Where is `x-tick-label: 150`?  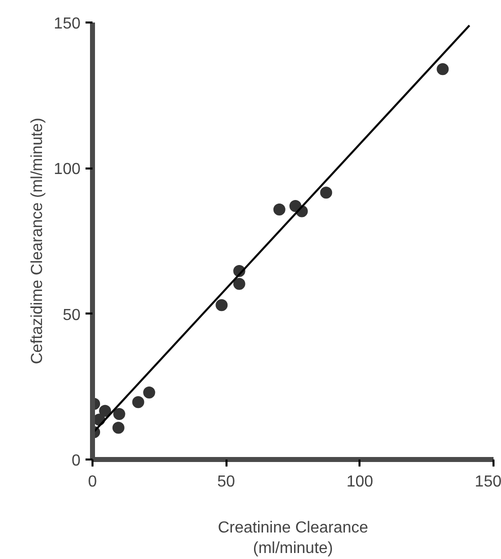
x-tick-label: 150 is located at coordinates (487, 482).